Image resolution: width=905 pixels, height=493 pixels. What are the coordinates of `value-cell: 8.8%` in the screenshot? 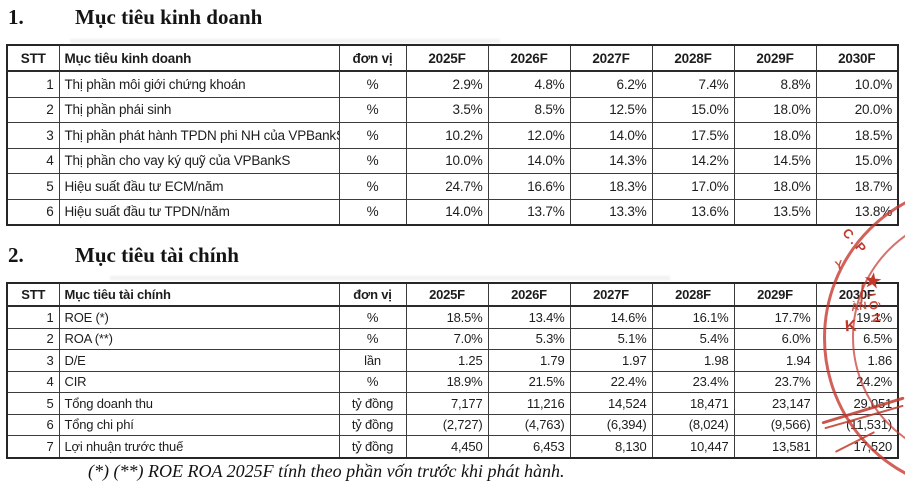 It's located at (775, 84).